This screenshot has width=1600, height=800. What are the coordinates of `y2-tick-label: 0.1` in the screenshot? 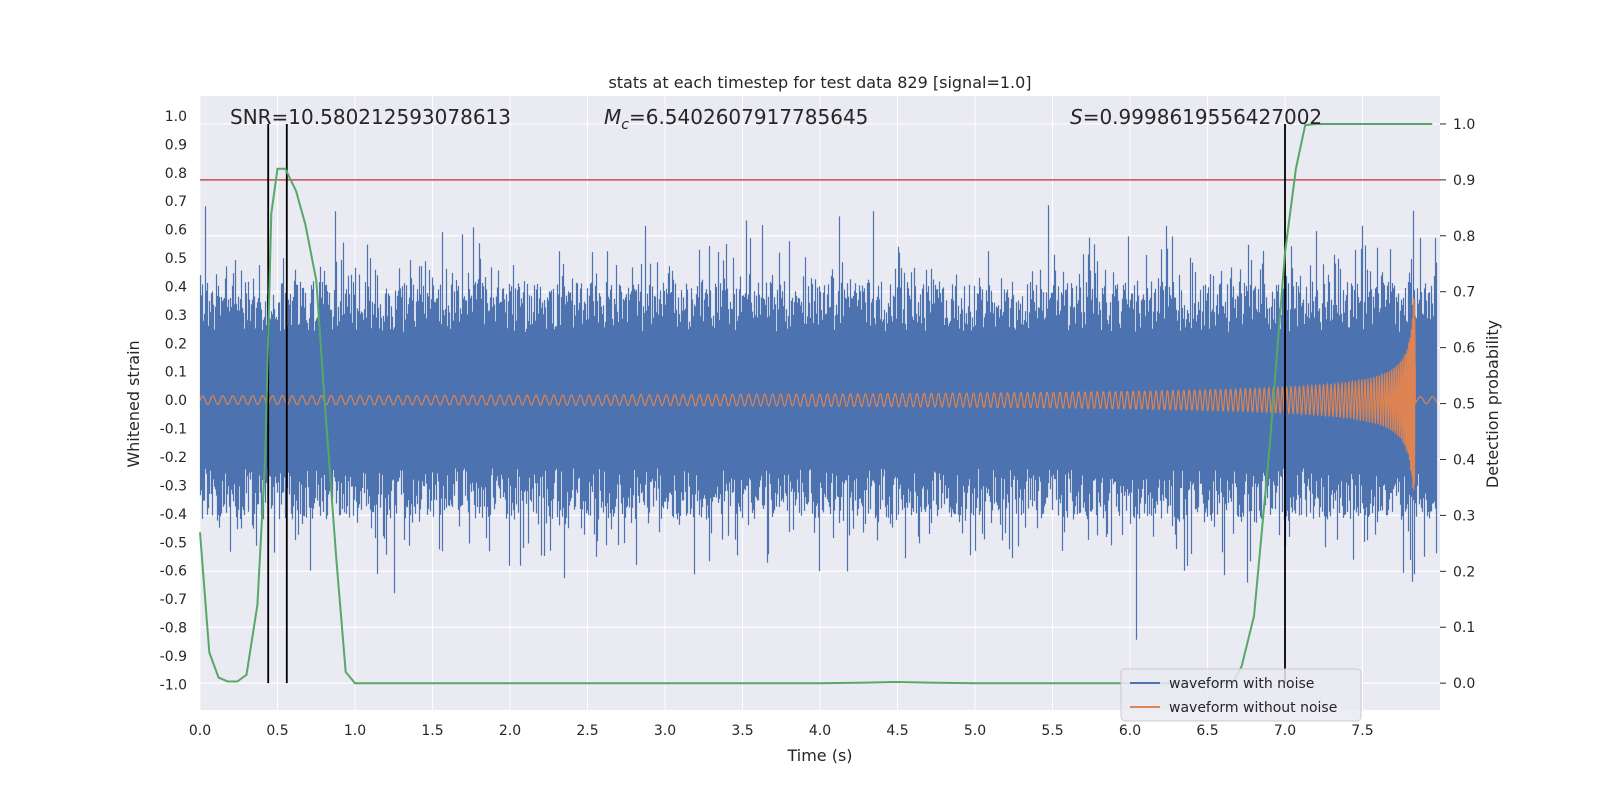 It's located at (1464, 628).